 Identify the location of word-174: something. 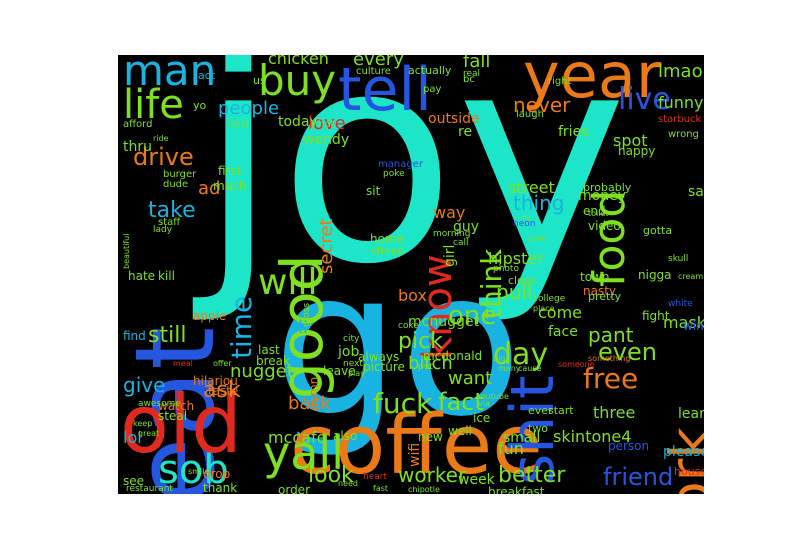
(609, 358).